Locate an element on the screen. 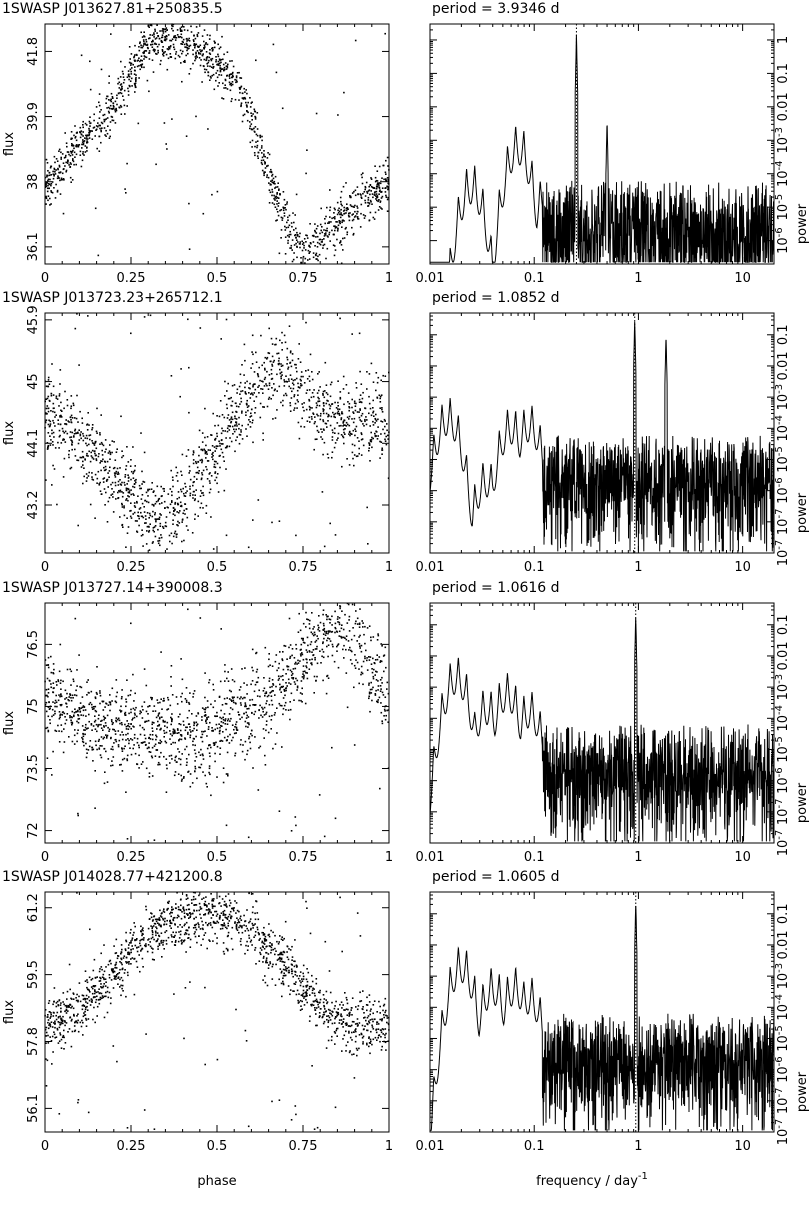 The image size is (809, 1214). x-tick-label: 0 is located at coordinates (45, 278).